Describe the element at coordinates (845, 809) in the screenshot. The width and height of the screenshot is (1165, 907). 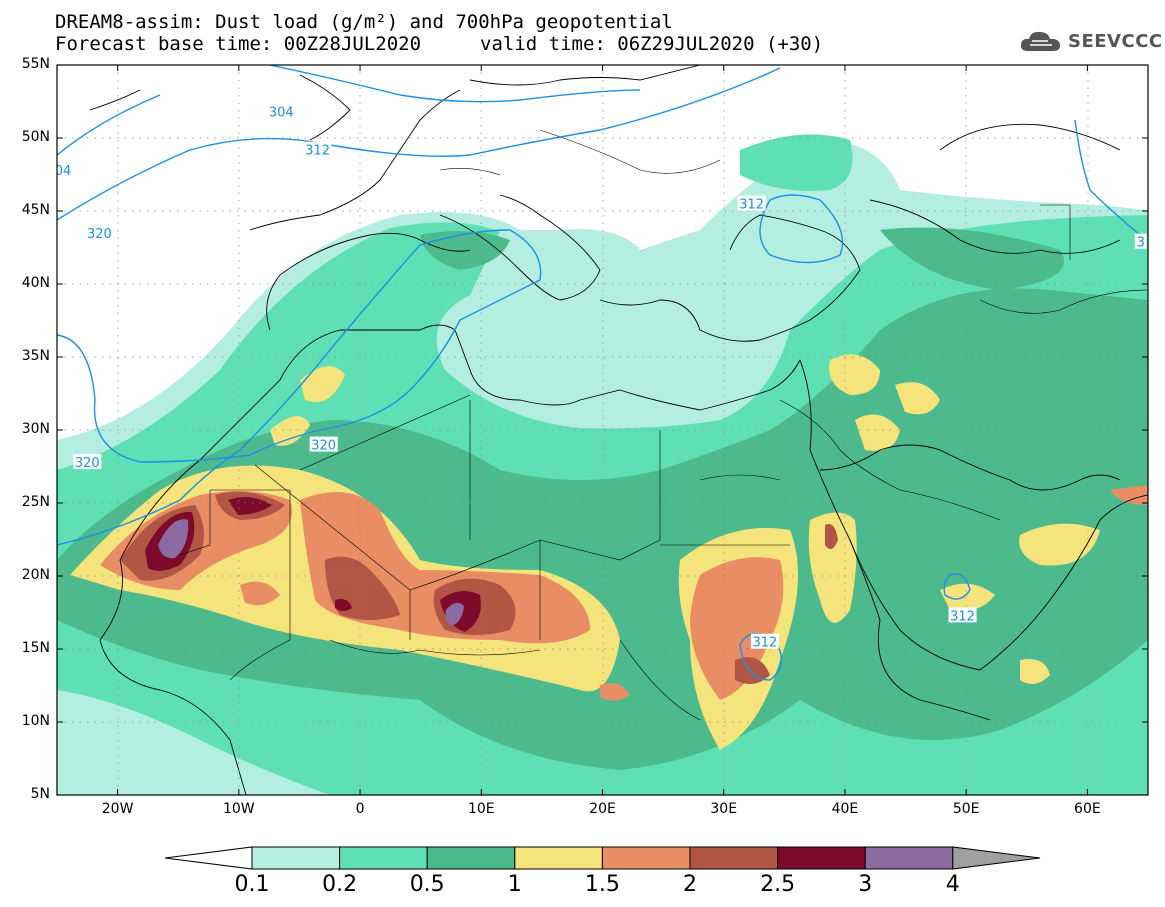
I see `lon-label: 40E` at that location.